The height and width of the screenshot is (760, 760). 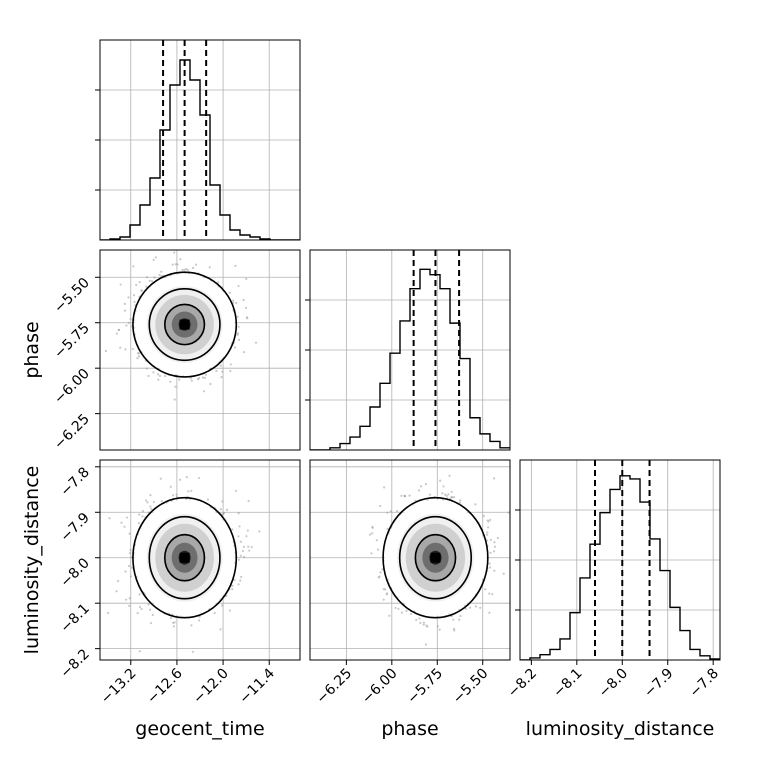 What do you see at coordinates (211, 687) in the screenshot?
I see `xtick-label-geocent_time: −12.0` at bounding box center [211, 687].